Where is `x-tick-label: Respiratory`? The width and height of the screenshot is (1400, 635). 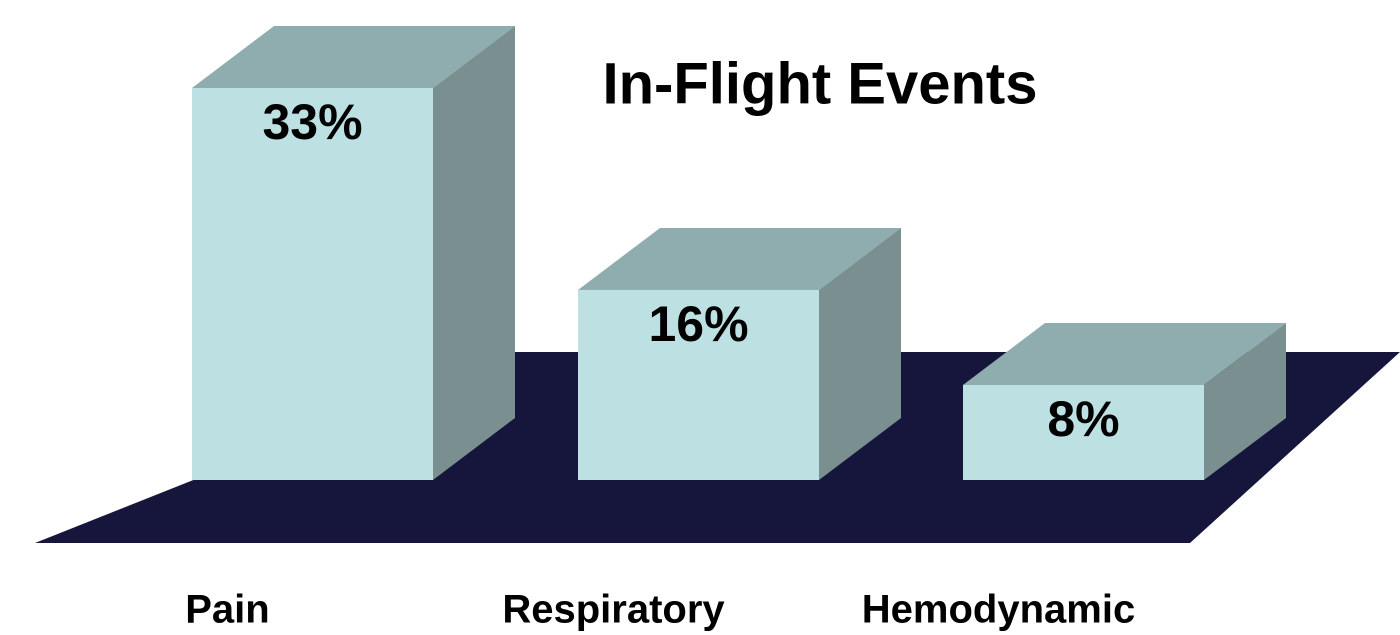
x-tick-label: Respiratory is located at coordinates (613, 610).